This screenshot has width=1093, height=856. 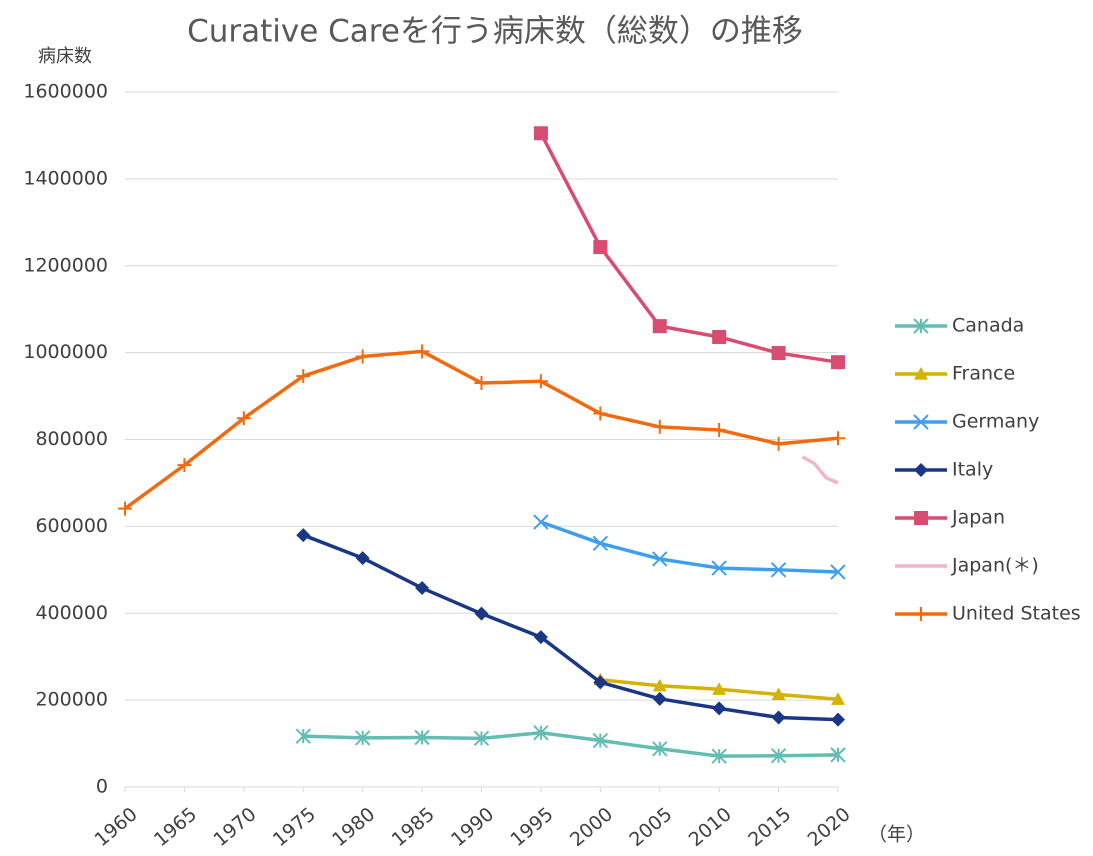 What do you see at coordinates (1016, 614) in the screenshot?
I see `legend-label: United States` at bounding box center [1016, 614].